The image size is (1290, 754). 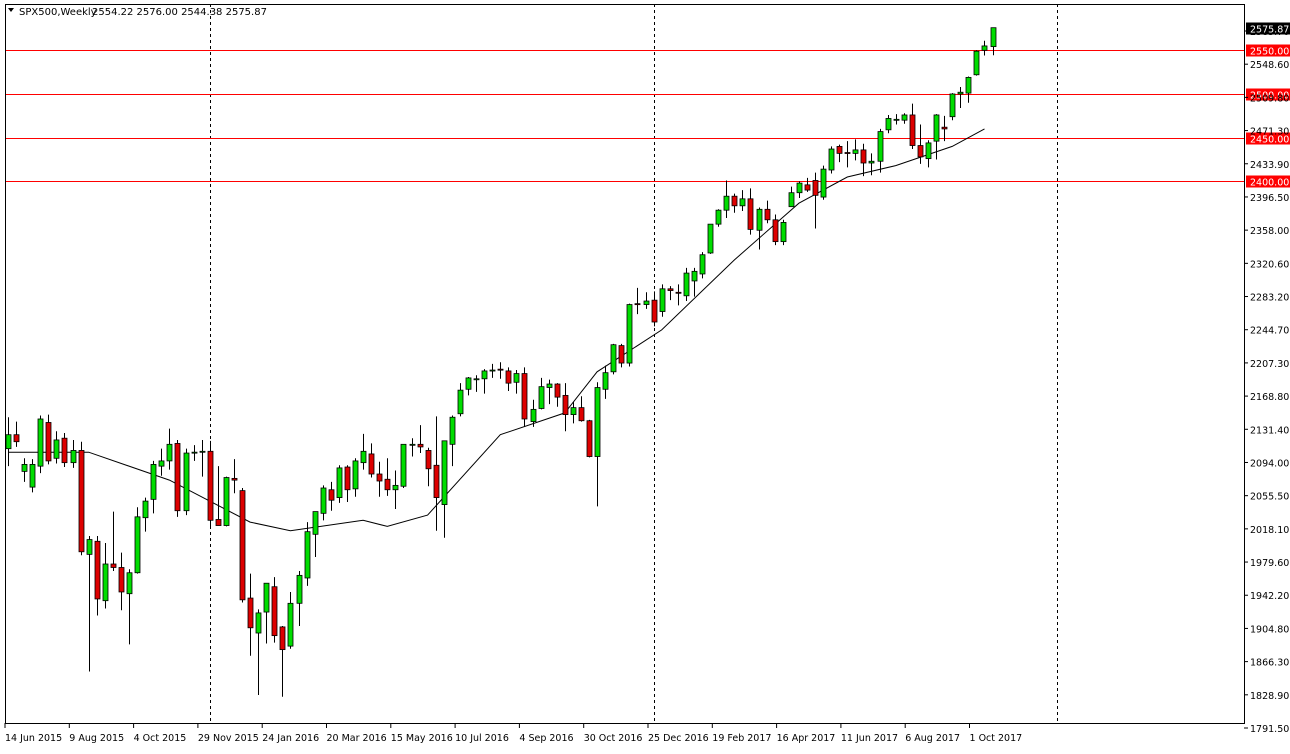 I want to click on symbol-label: SPX500,Weekly, so click(x=58, y=12).